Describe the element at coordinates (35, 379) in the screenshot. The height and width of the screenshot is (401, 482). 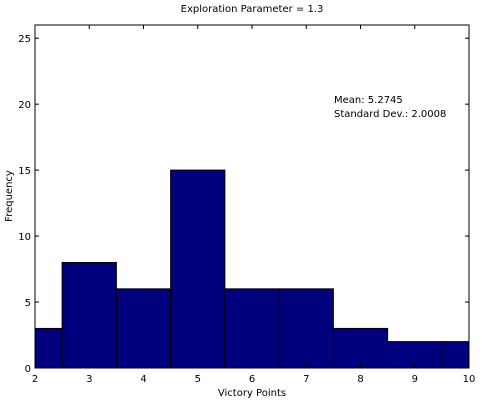
I see `x-tick-label-2: 2` at that location.